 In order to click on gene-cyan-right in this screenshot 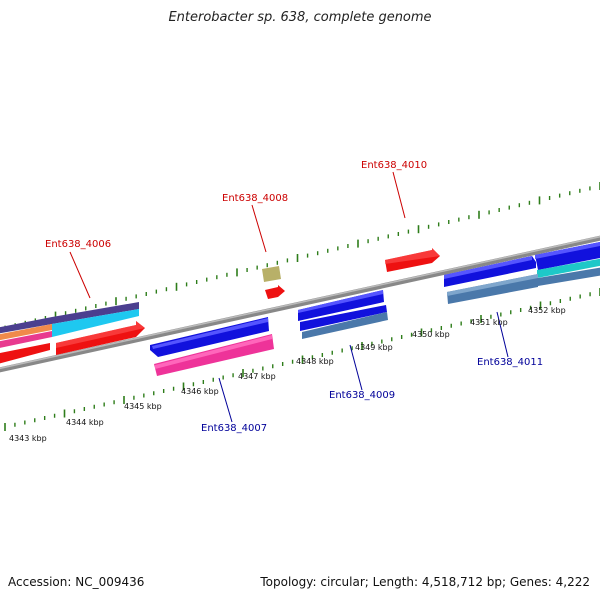, I will do `click(568, 267)`.